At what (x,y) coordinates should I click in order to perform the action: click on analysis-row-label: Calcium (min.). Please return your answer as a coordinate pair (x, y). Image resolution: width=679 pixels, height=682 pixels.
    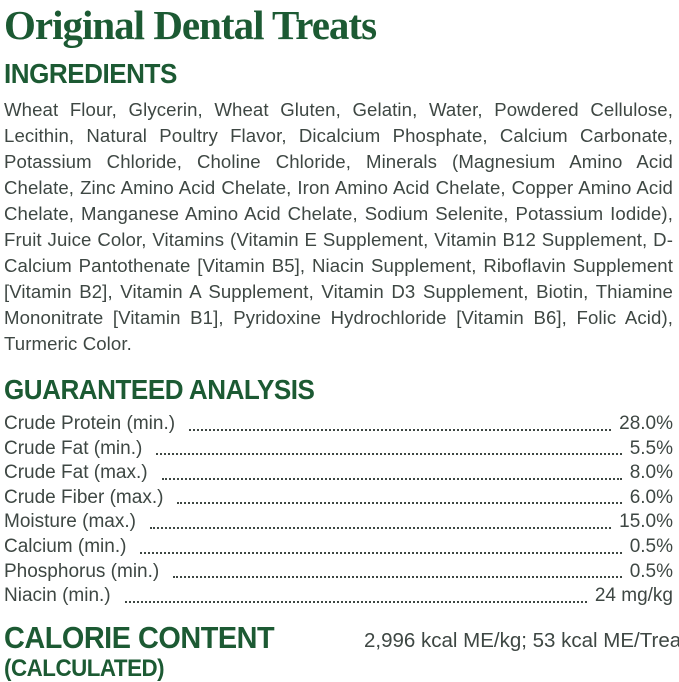
    Looking at the image, I should click on (65, 546).